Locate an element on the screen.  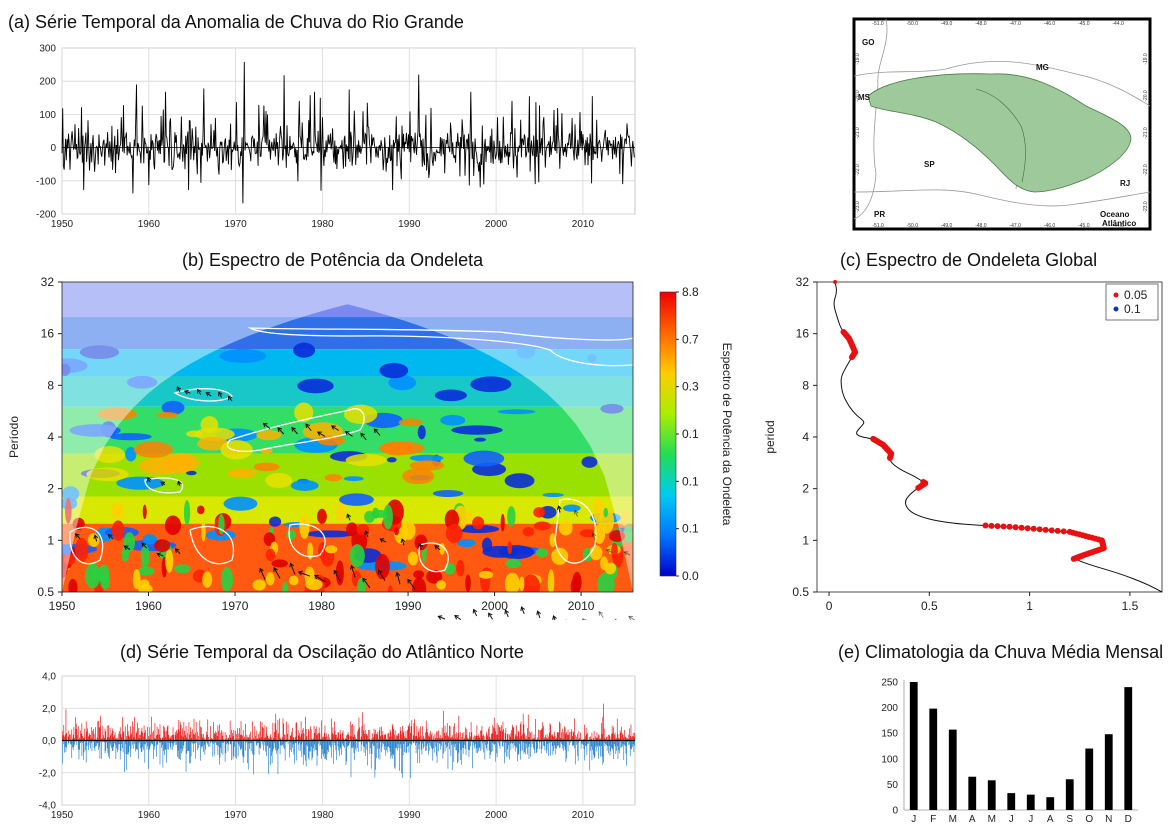
state-label-pr: PR is located at coordinates (879, 214).